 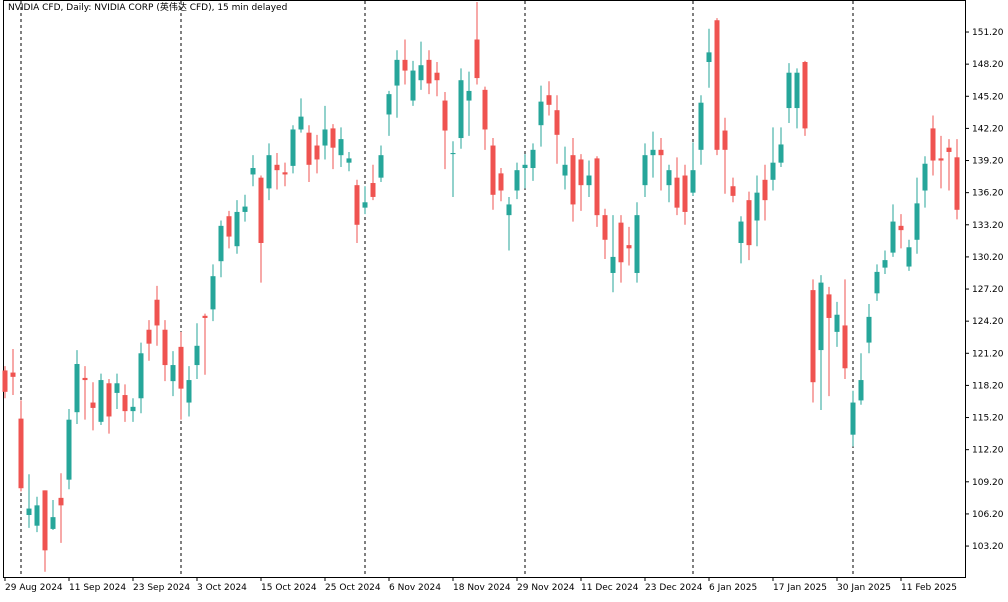 What do you see at coordinates (610, 588) in the screenshot?
I see `x-tick-label: 11 Dec 2024` at bounding box center [610, 588].